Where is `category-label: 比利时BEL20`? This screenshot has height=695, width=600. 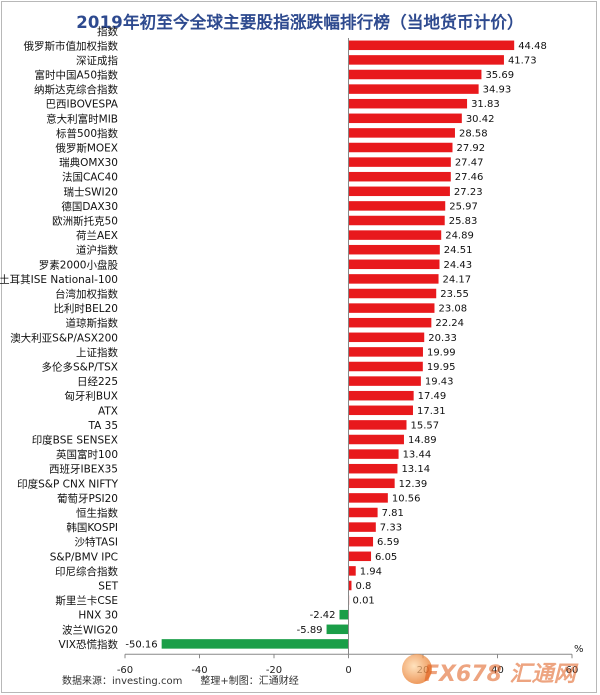 category-label: 比利时BEL20 is located at coordinates (85, 308).